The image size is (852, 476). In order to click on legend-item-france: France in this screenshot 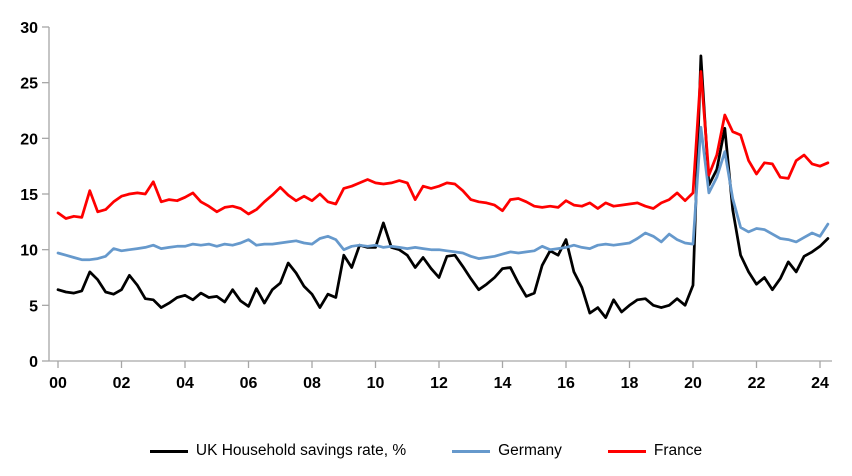, I will do `click(655, 451)`.